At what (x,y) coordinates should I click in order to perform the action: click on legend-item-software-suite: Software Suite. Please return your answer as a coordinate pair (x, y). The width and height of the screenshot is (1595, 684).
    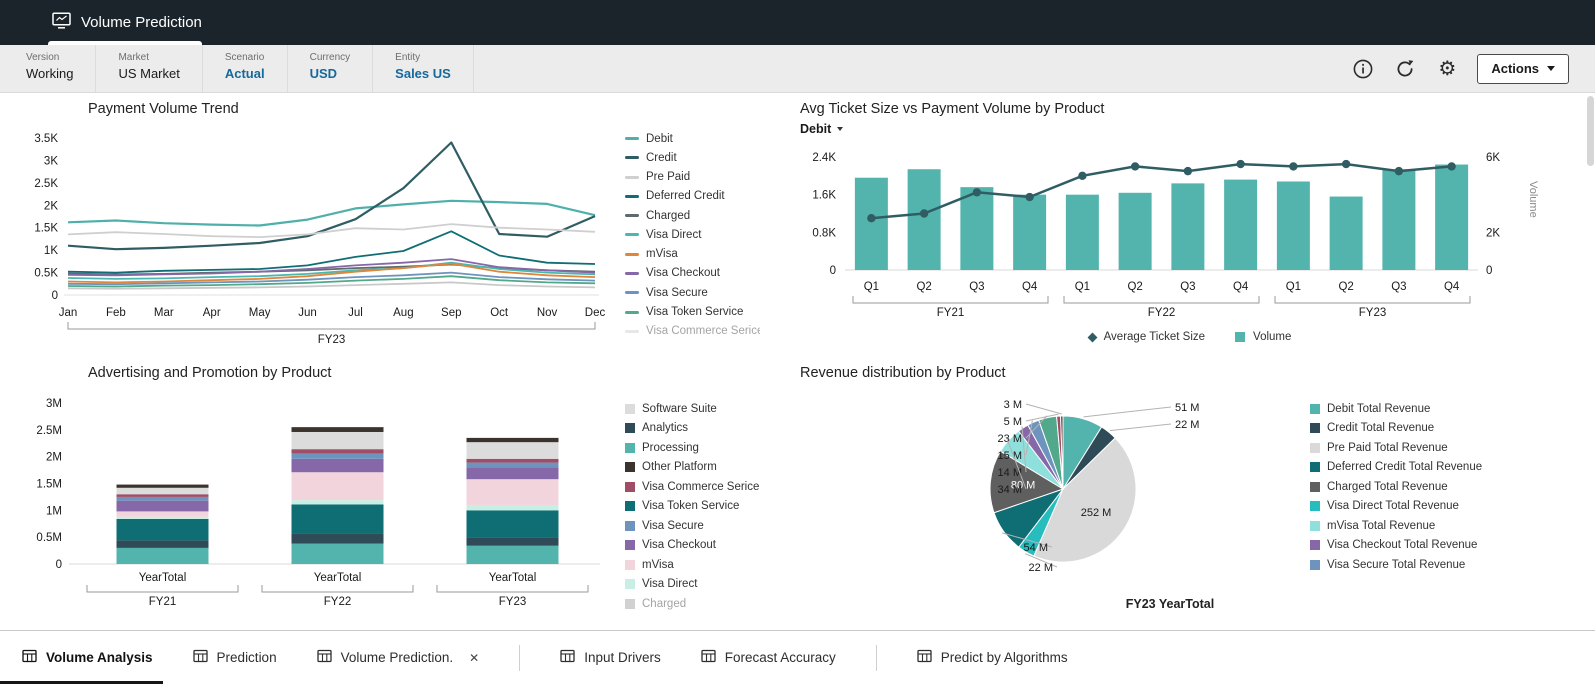
    Looking at the image, I should click on (697, 409).